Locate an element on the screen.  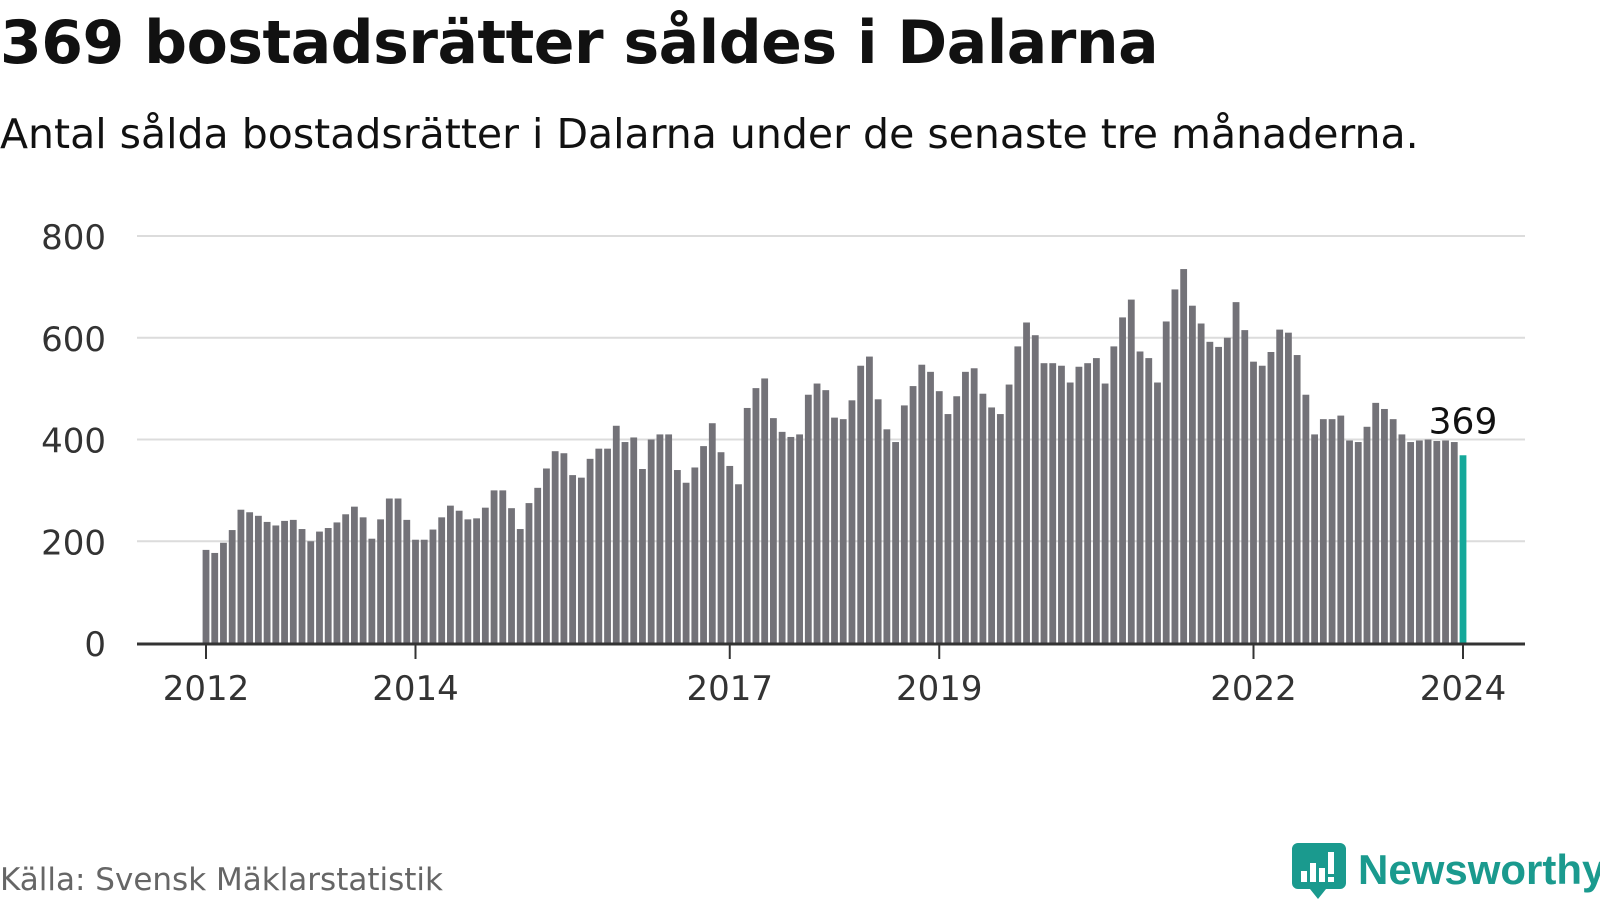
x-tick-label-2017: 2017 is located at coordinates (729, 689).